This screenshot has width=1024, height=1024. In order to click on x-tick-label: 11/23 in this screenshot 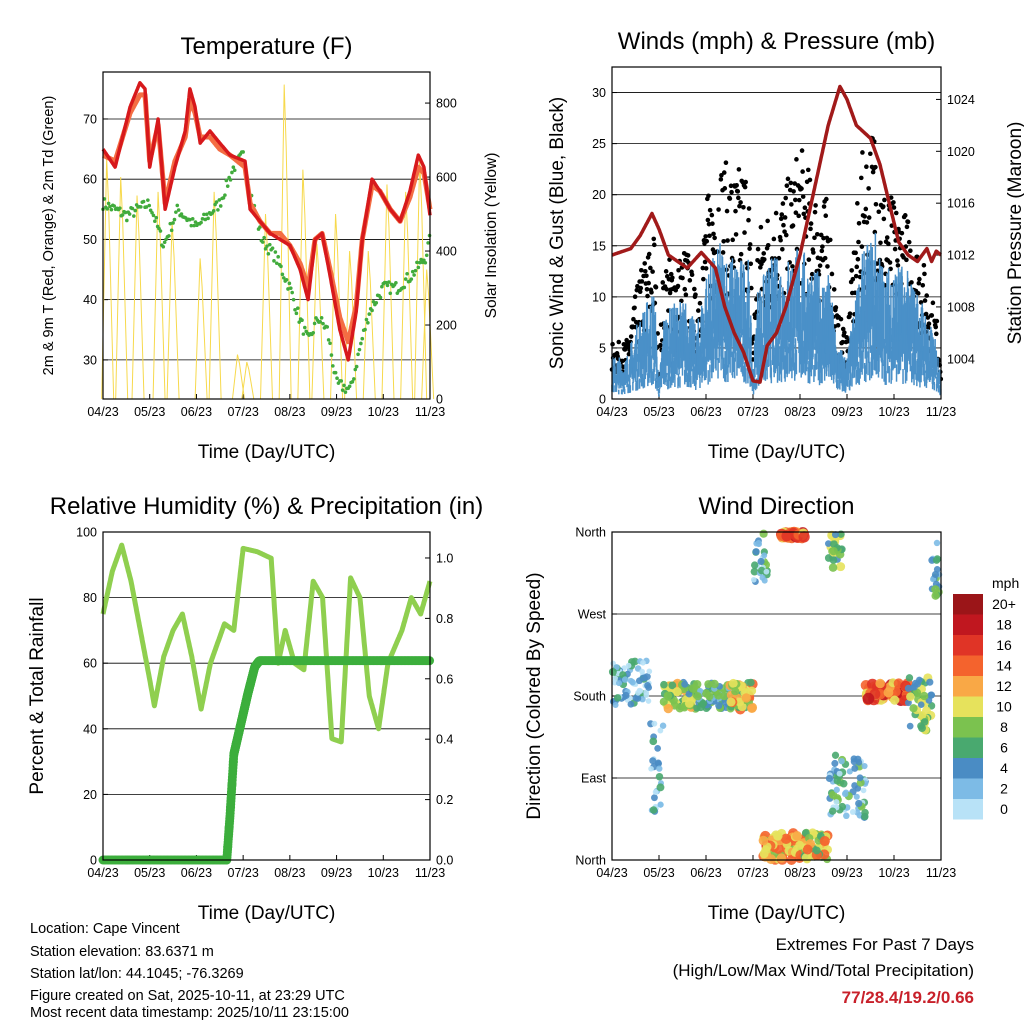, I will do `click(941, 412)`.